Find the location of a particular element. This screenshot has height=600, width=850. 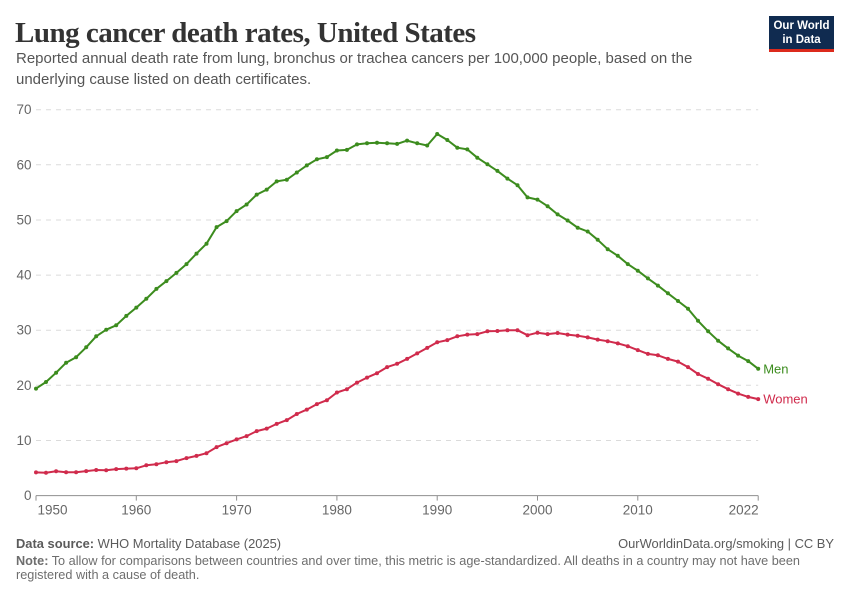

svg-text: 70 is located at coordinates (23, 109).